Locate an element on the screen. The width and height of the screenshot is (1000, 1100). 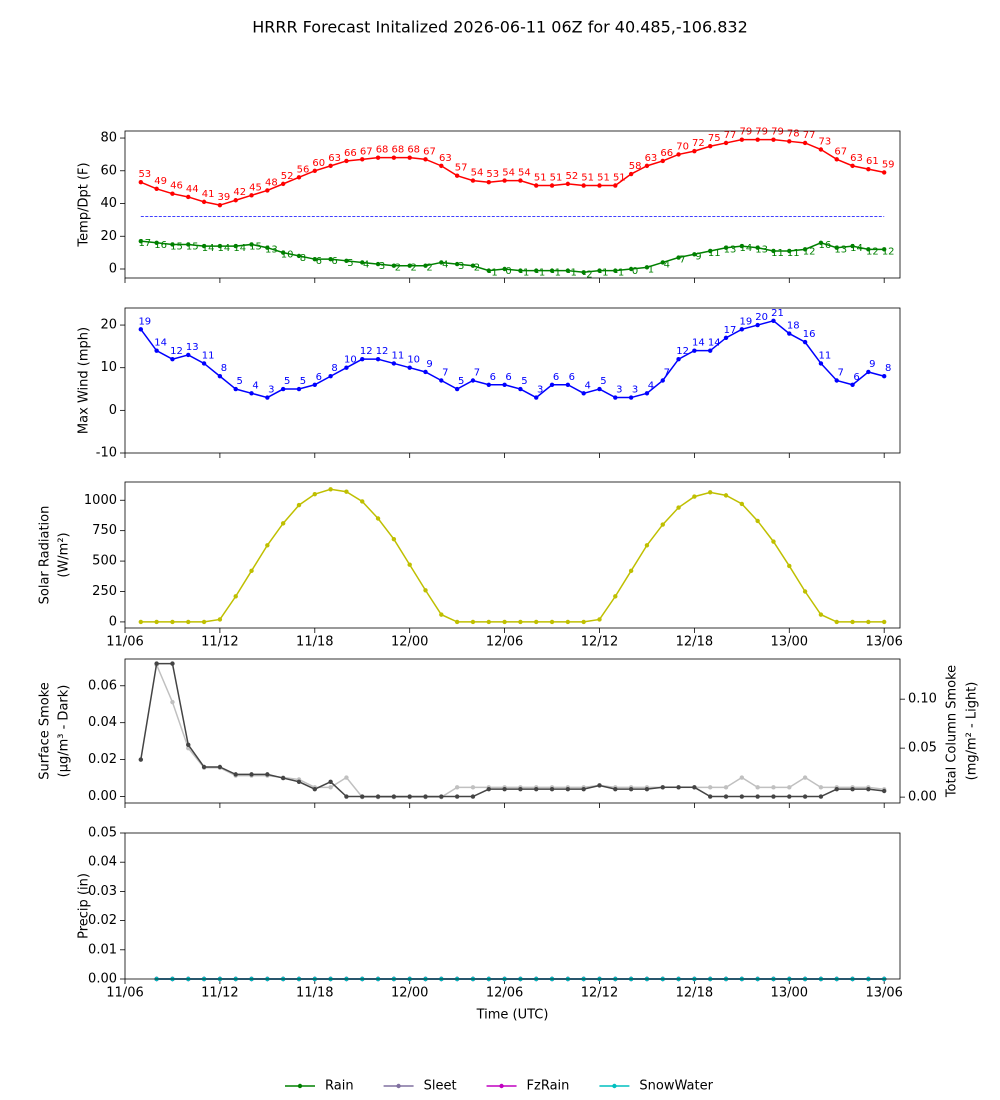
data-label: 77 is located at coordinates (730, 135).